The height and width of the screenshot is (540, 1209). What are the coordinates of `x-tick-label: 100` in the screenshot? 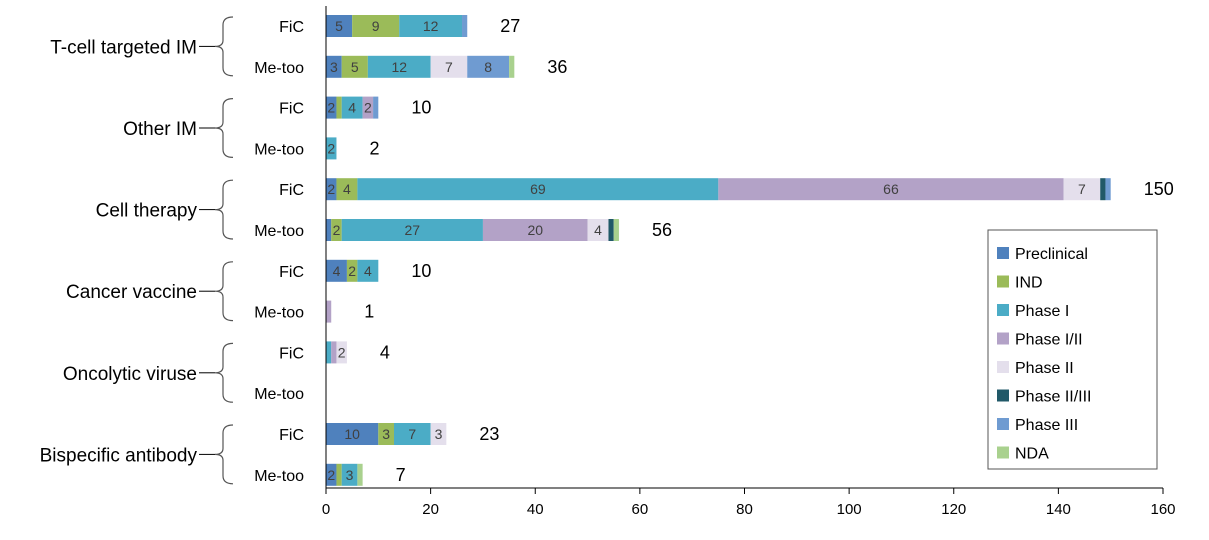 It's located at (849, 509).